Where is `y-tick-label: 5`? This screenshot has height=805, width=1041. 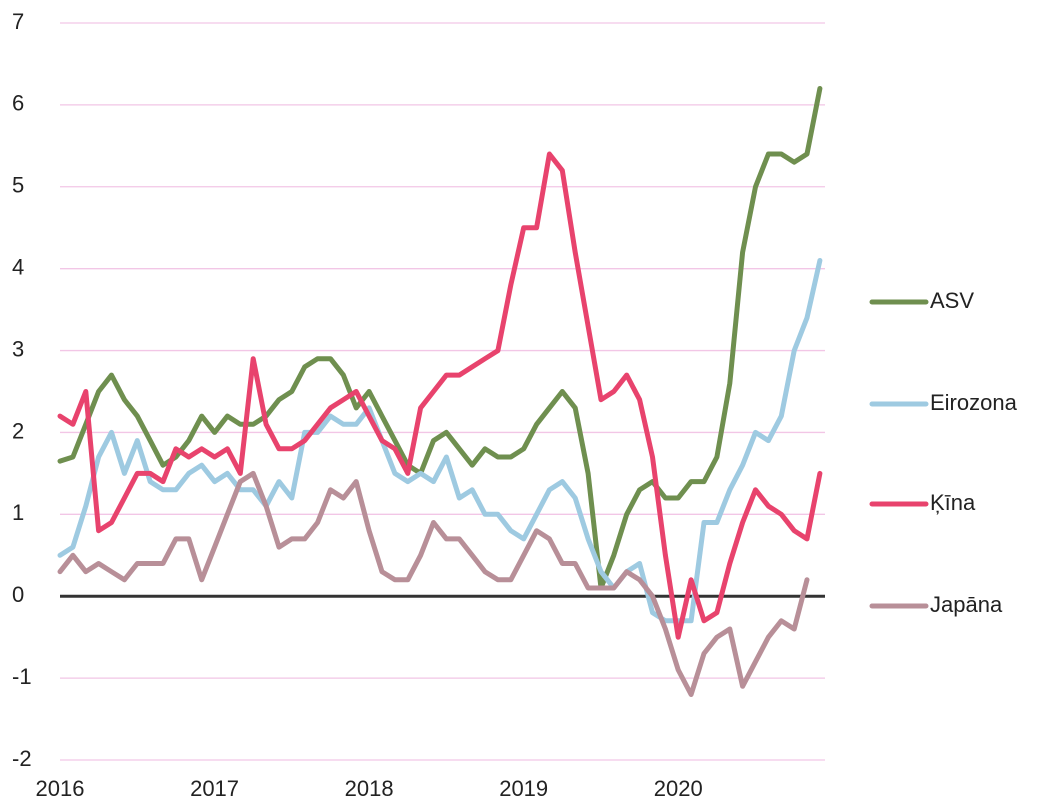 y-tick-label: 5 is located at coordinates (18, 185).